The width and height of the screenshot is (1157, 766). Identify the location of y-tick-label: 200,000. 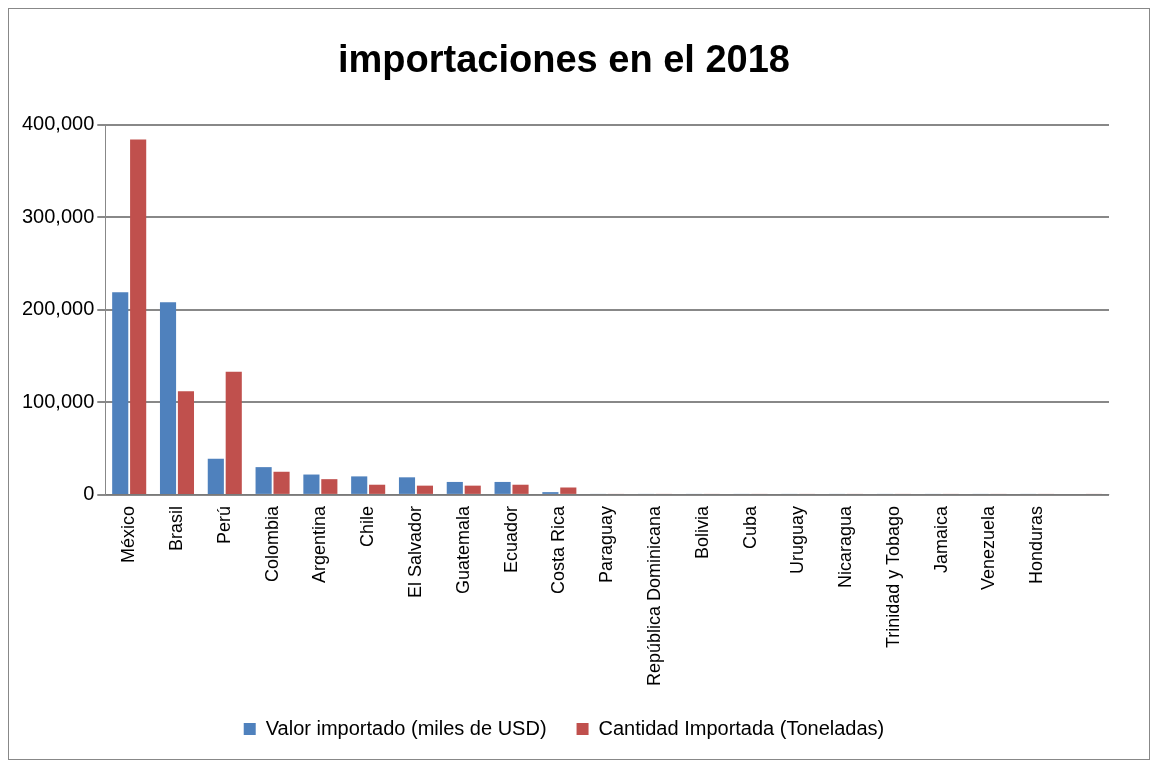
(58, 308).